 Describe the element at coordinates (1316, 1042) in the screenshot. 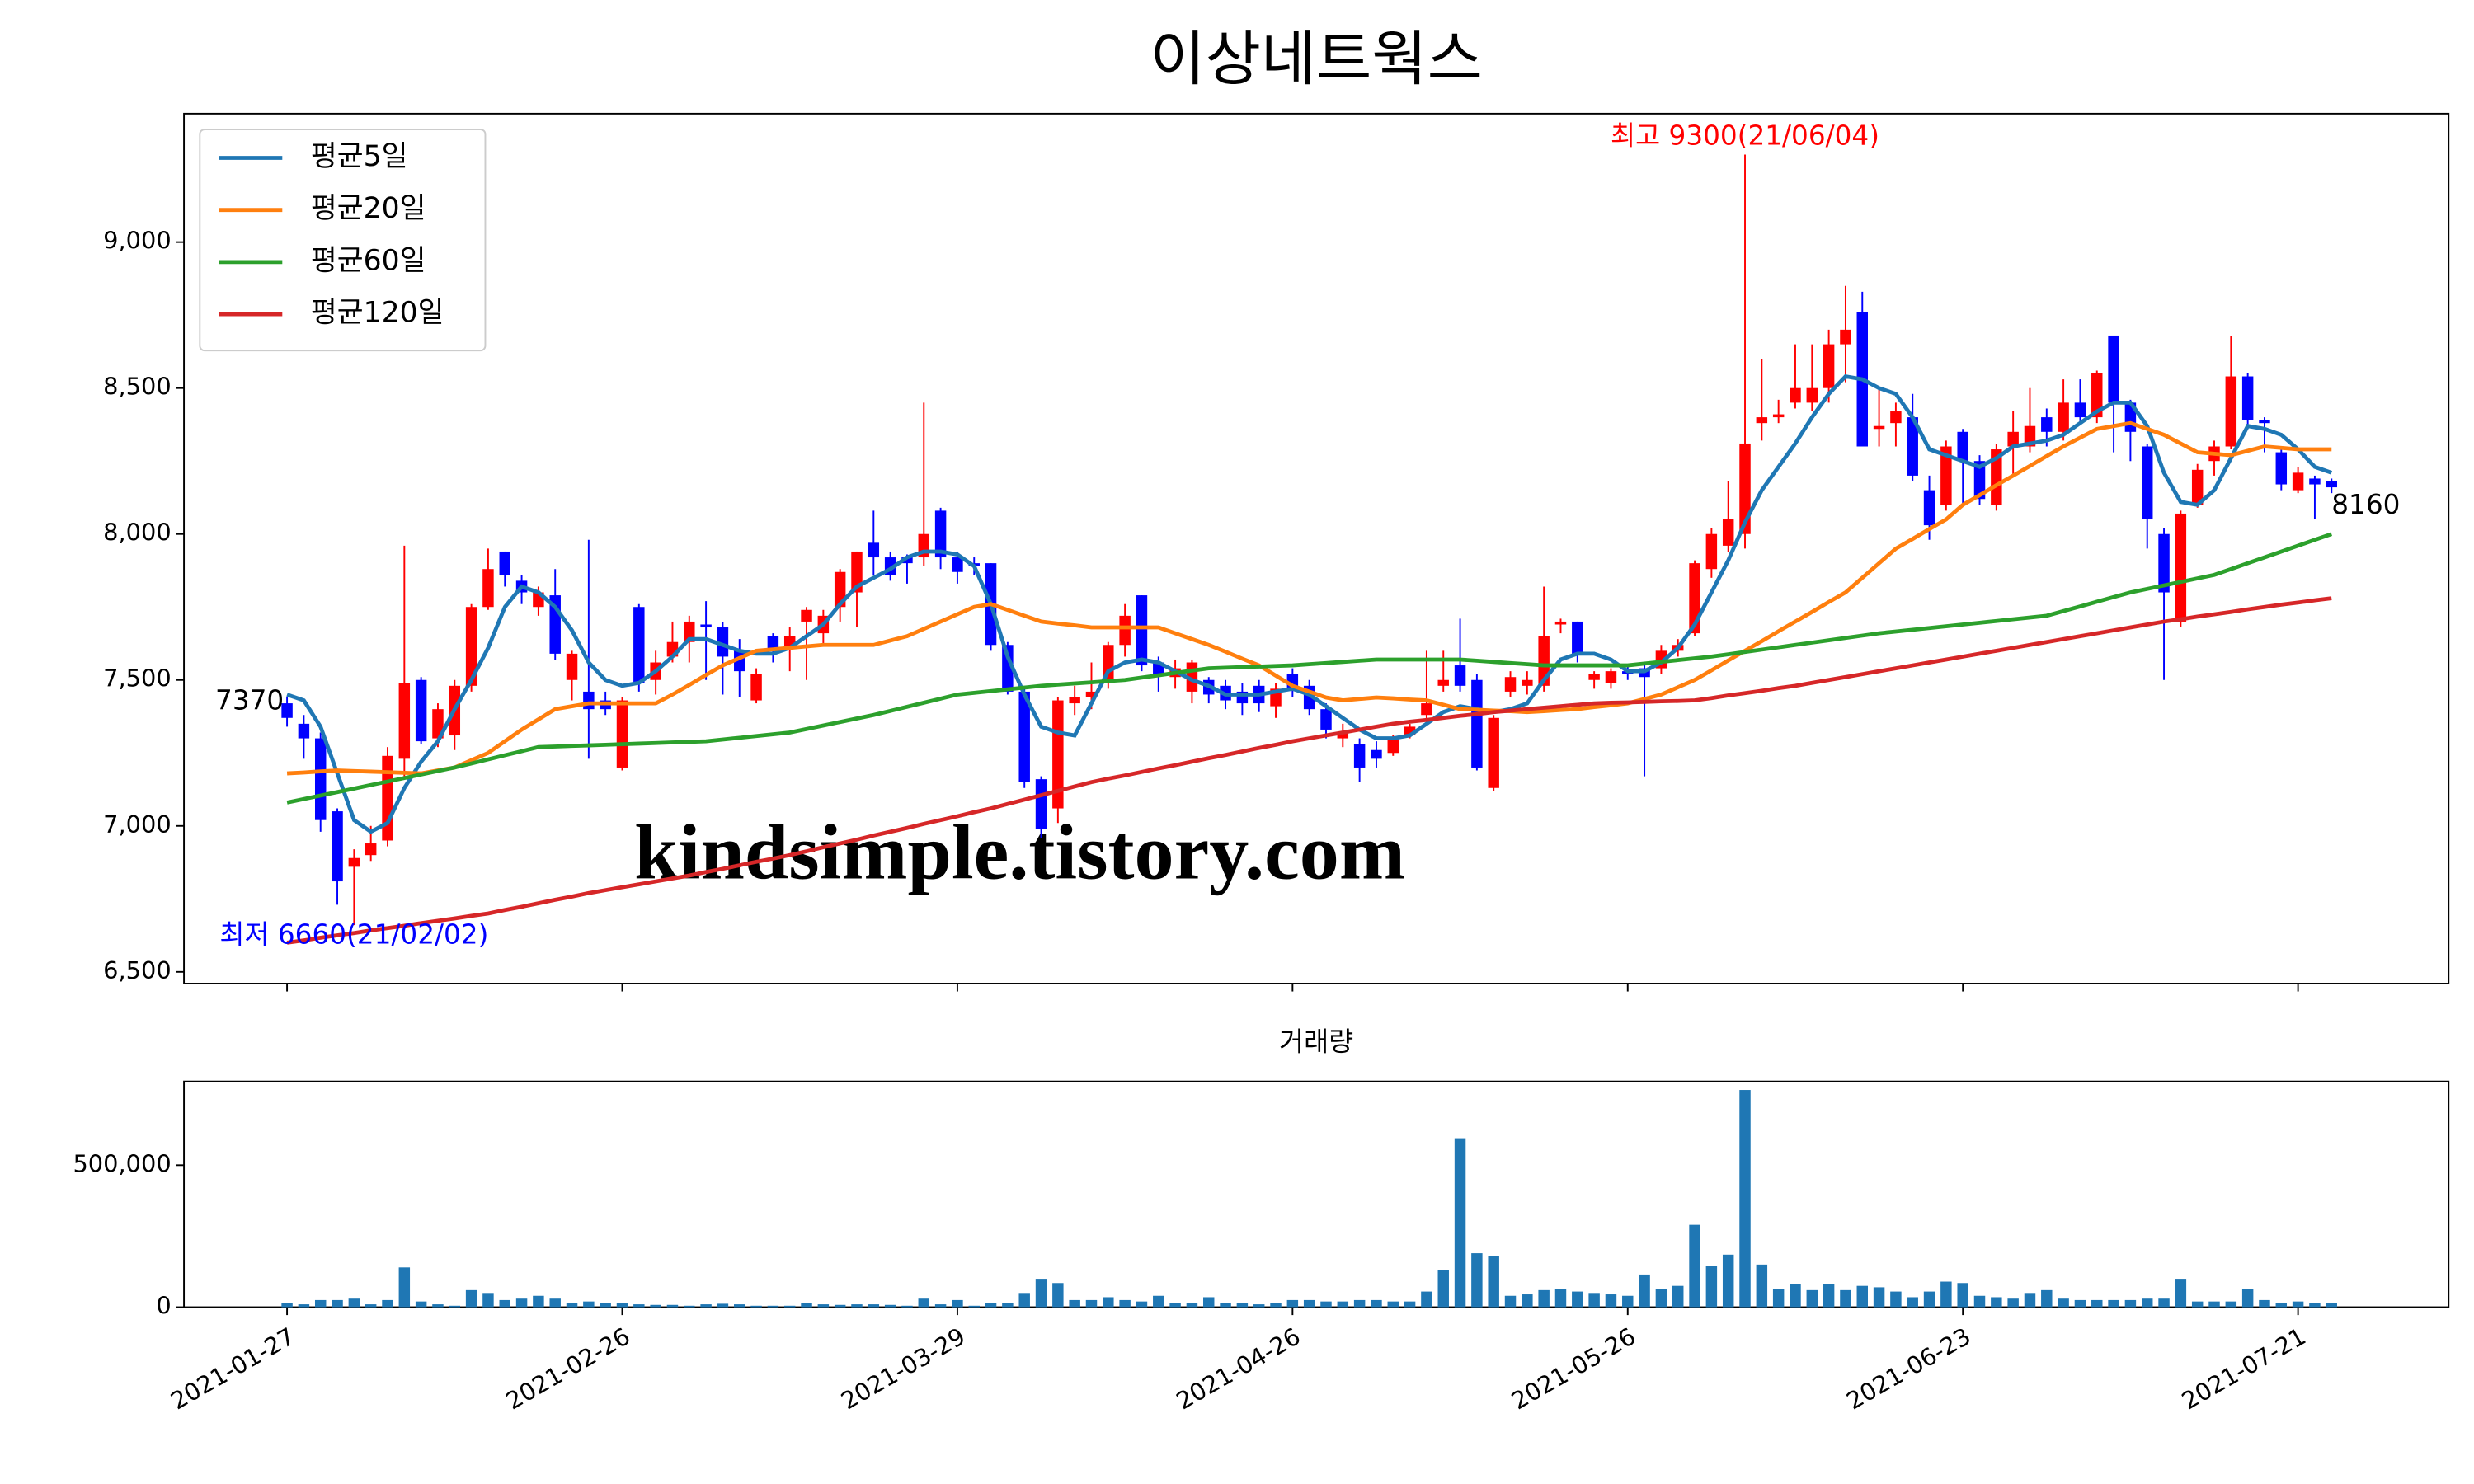

I see `volume-title: 거래량` at that location.